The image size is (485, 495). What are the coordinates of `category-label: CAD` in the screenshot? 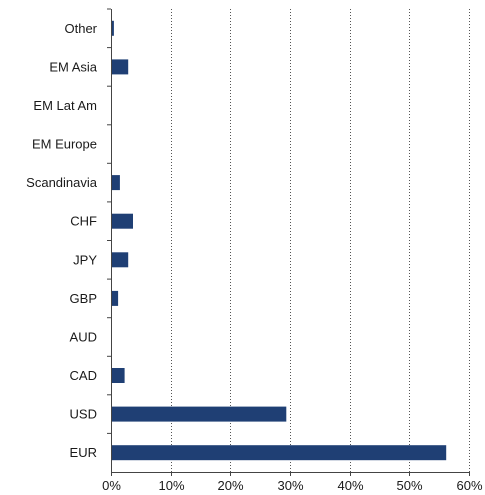 It's located at (83, 375).